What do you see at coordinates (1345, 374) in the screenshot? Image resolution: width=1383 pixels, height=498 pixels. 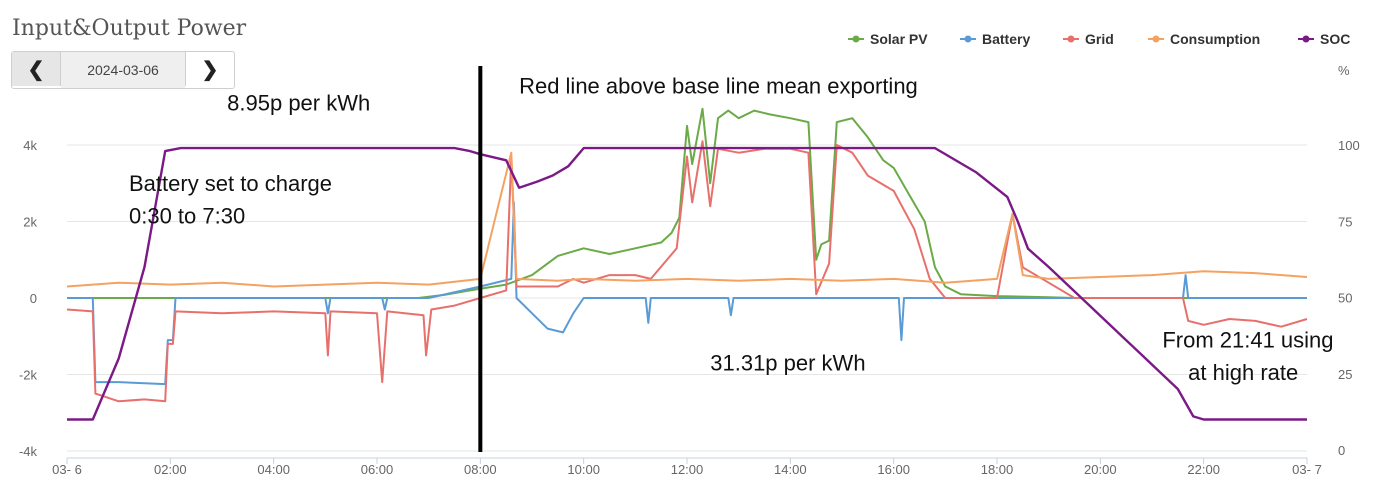 I see `y-right-tick-label: 25` at bounding box center [1345, 374].